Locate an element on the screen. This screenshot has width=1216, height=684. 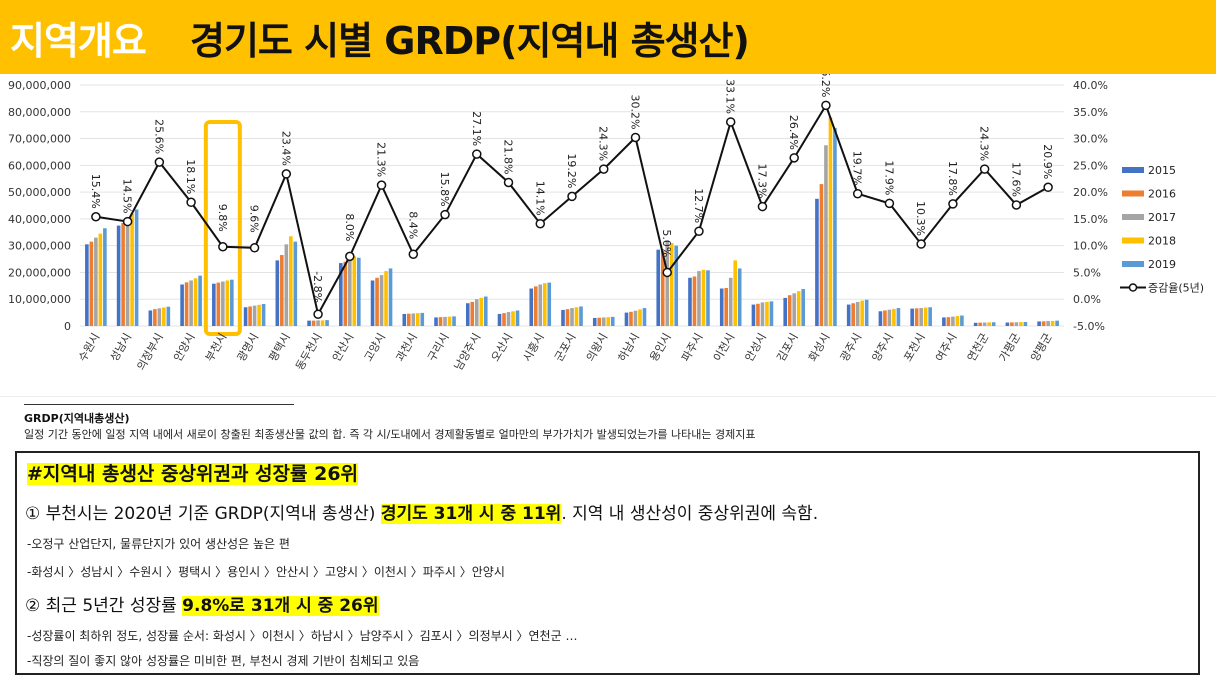
title-prefix: 지역개요 is located at coordinates (78, 41).